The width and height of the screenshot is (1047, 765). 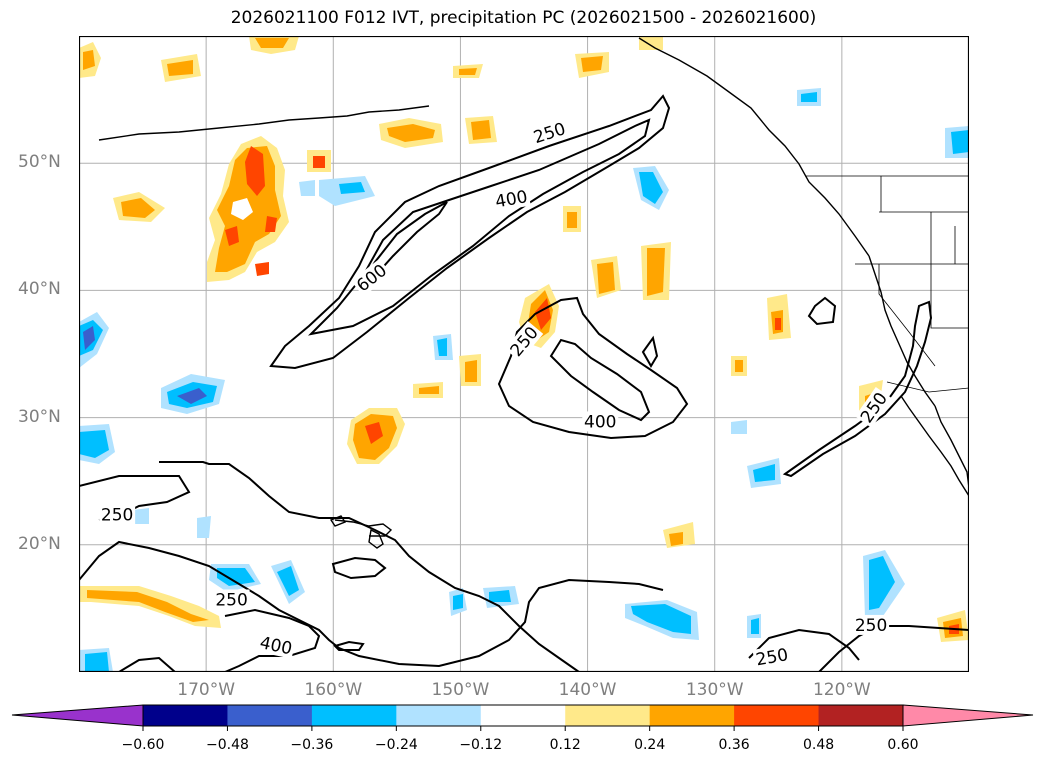 What do you see at coordinates (143, 745) in the screenshot?
I see `colorbar-tick-label: −0.60` at bounding box center [143, 745].